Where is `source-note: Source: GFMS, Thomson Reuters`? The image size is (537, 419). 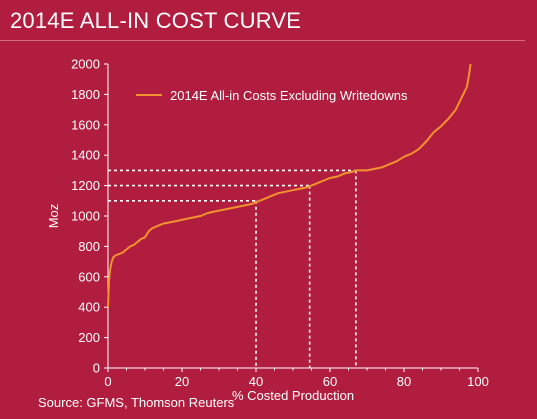
source-note: Source: GFMS, Thomson Reuters is located at coordinates (136, 402).